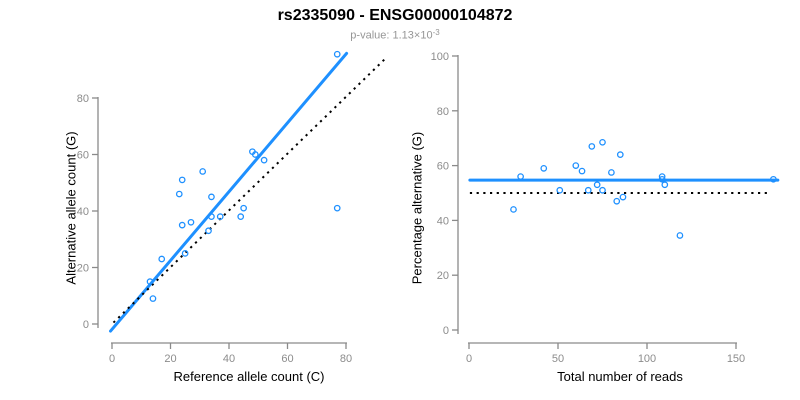  What do you see at coordinates (229, 359) in the screenshot?
I see `x-tick-label: 40` at bounding box center [229, 359].